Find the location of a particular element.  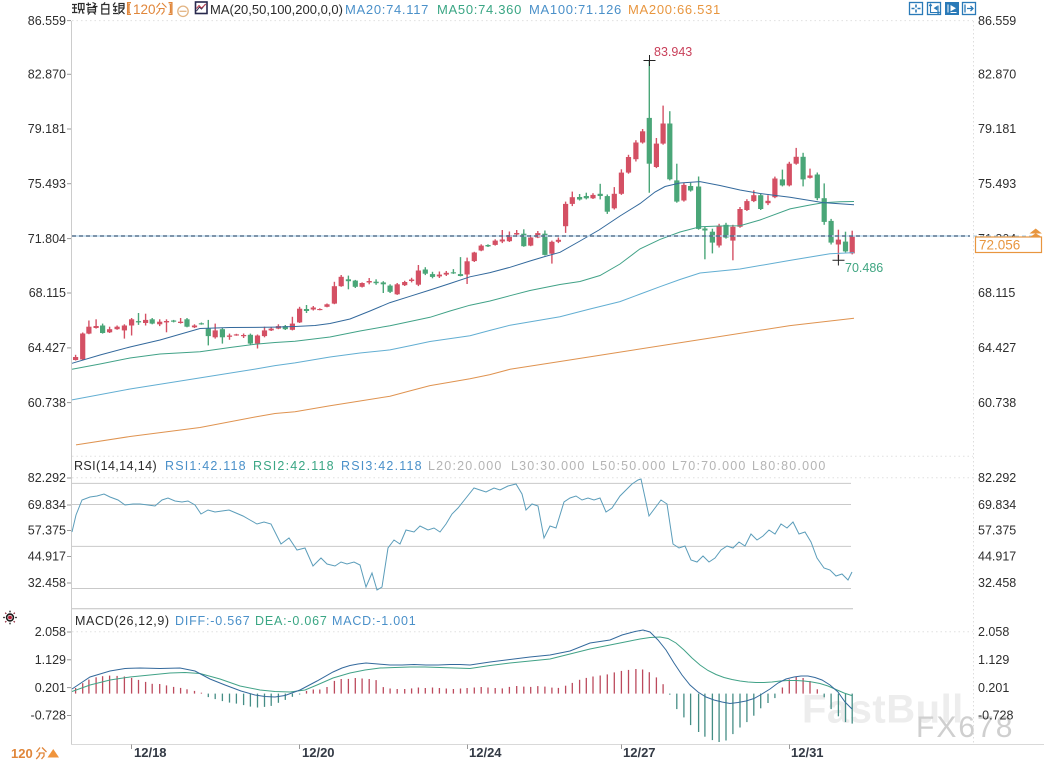

svg-text: 12/31 is located at coordinates (807, 752).